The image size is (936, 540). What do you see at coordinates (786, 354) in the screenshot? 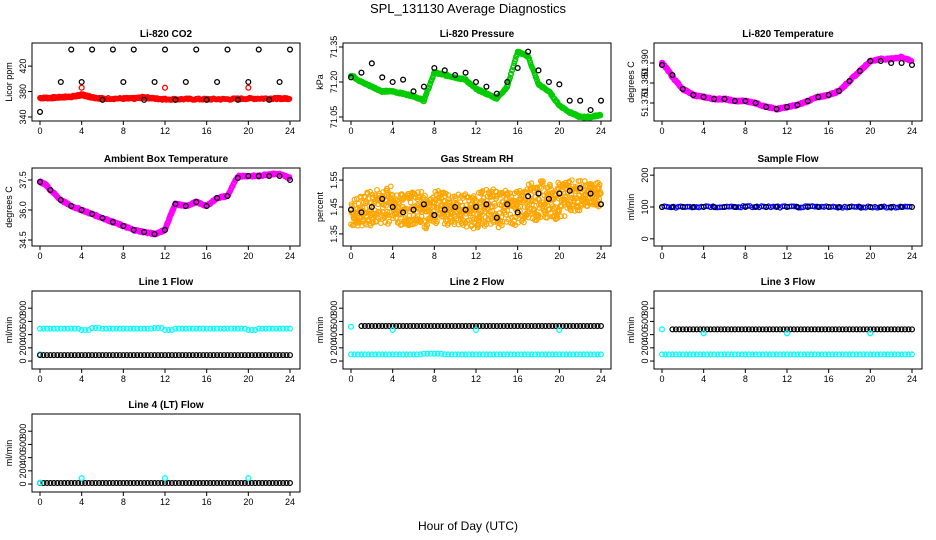
I see `series-1-cyan` at bounding box center [786, 354].